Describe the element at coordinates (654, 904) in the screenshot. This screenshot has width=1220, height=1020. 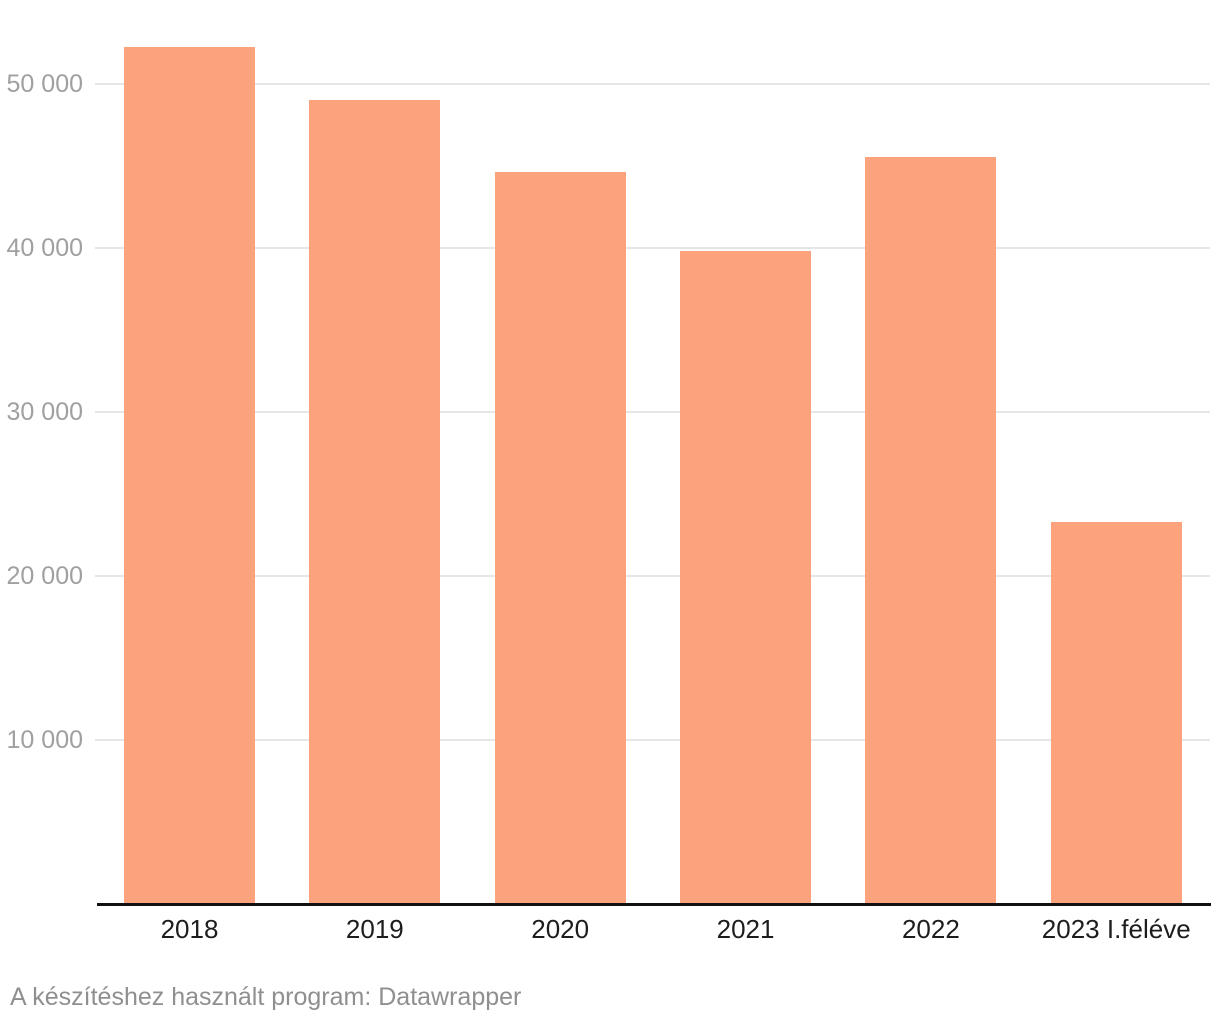
I see `x-axis-line` at that location.